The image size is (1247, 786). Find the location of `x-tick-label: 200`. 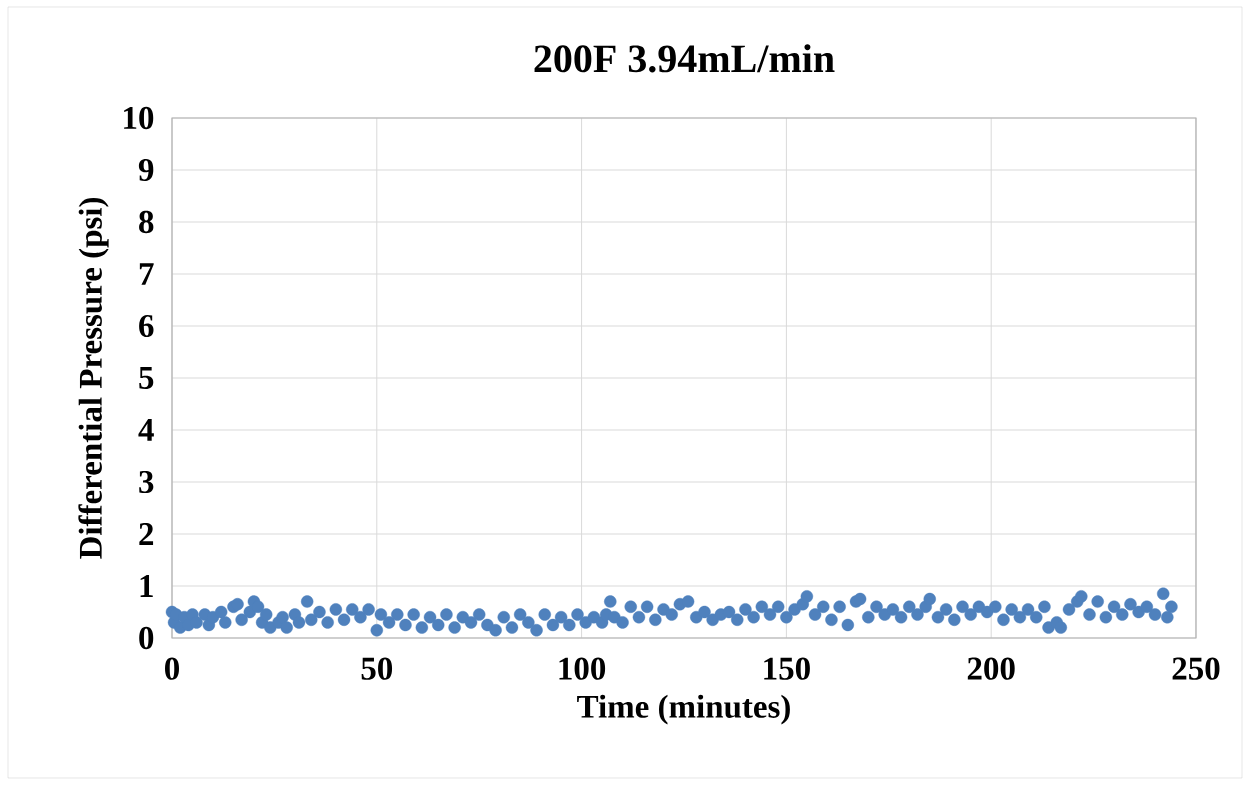

x-tick-label: 200 is located at coordinates (991, 668).